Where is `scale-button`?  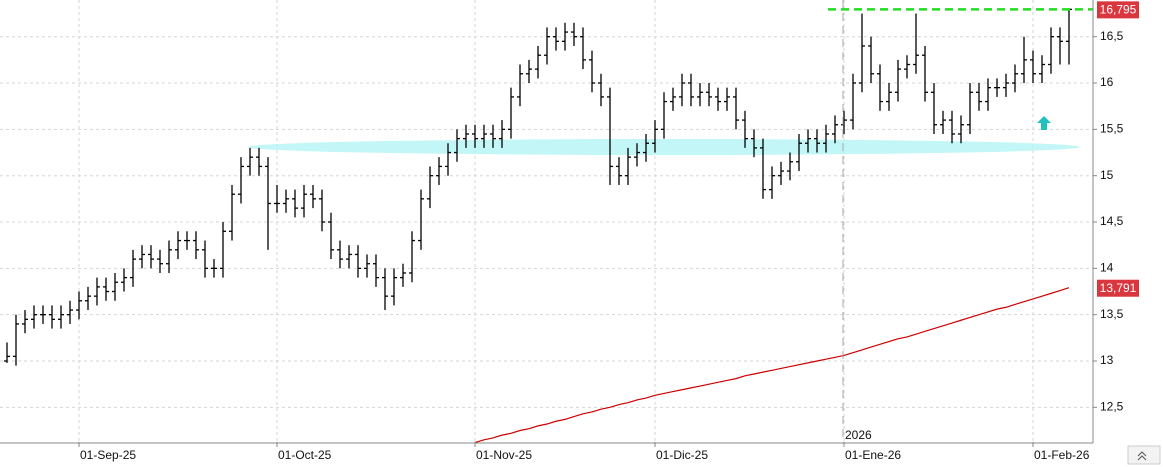
scale-button is located at coordinates (1144, 455).